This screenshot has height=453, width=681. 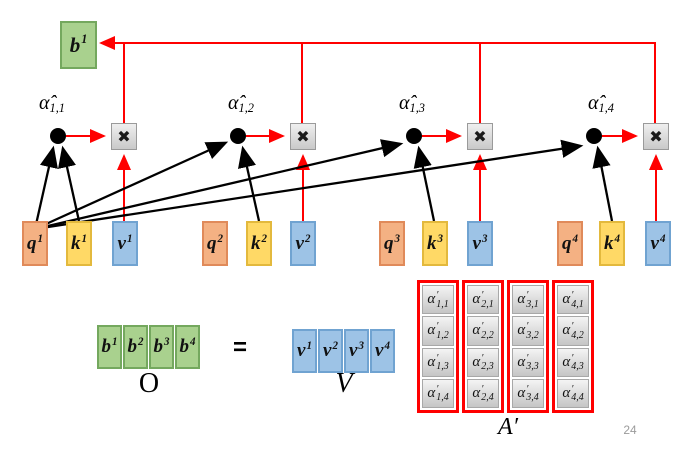 I want to click on cell-sub: 3,4, so click(x=532, y=398).